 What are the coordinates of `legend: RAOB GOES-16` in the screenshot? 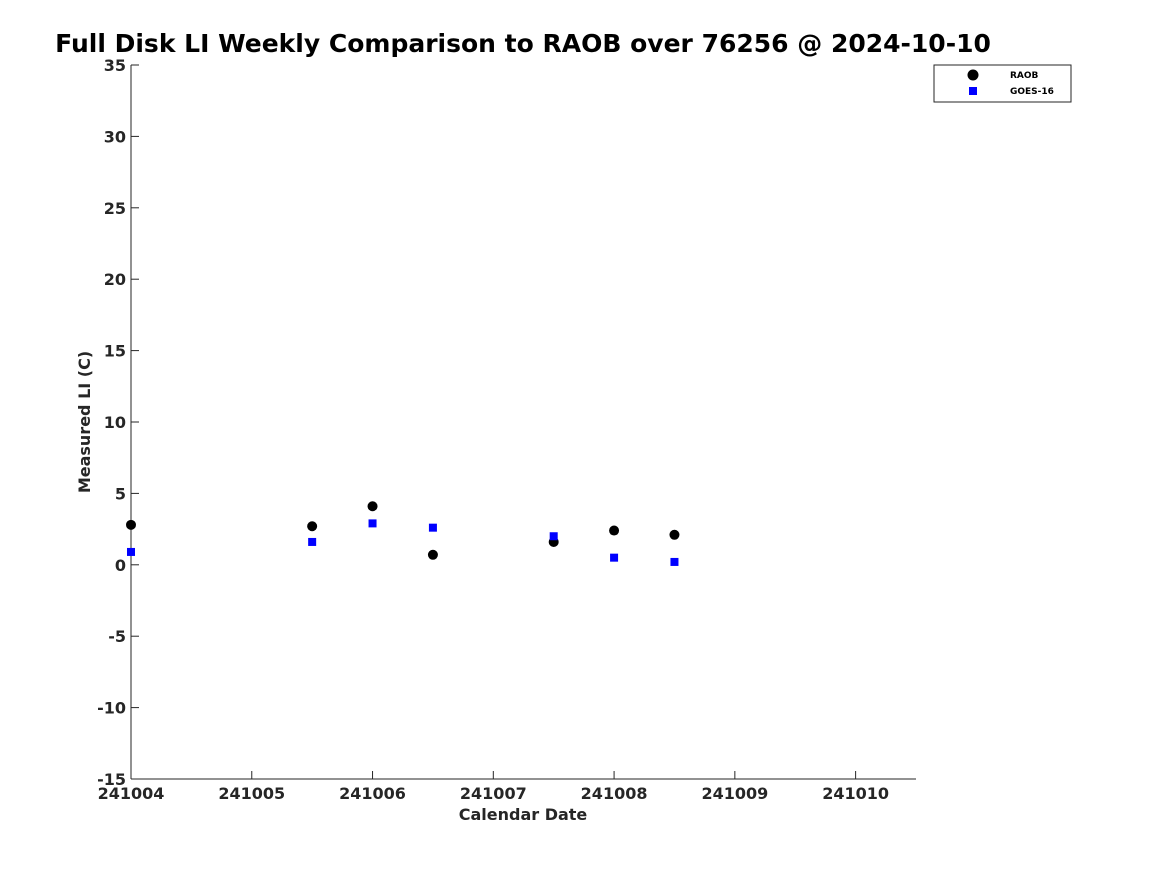 It's located at (1002, 83).